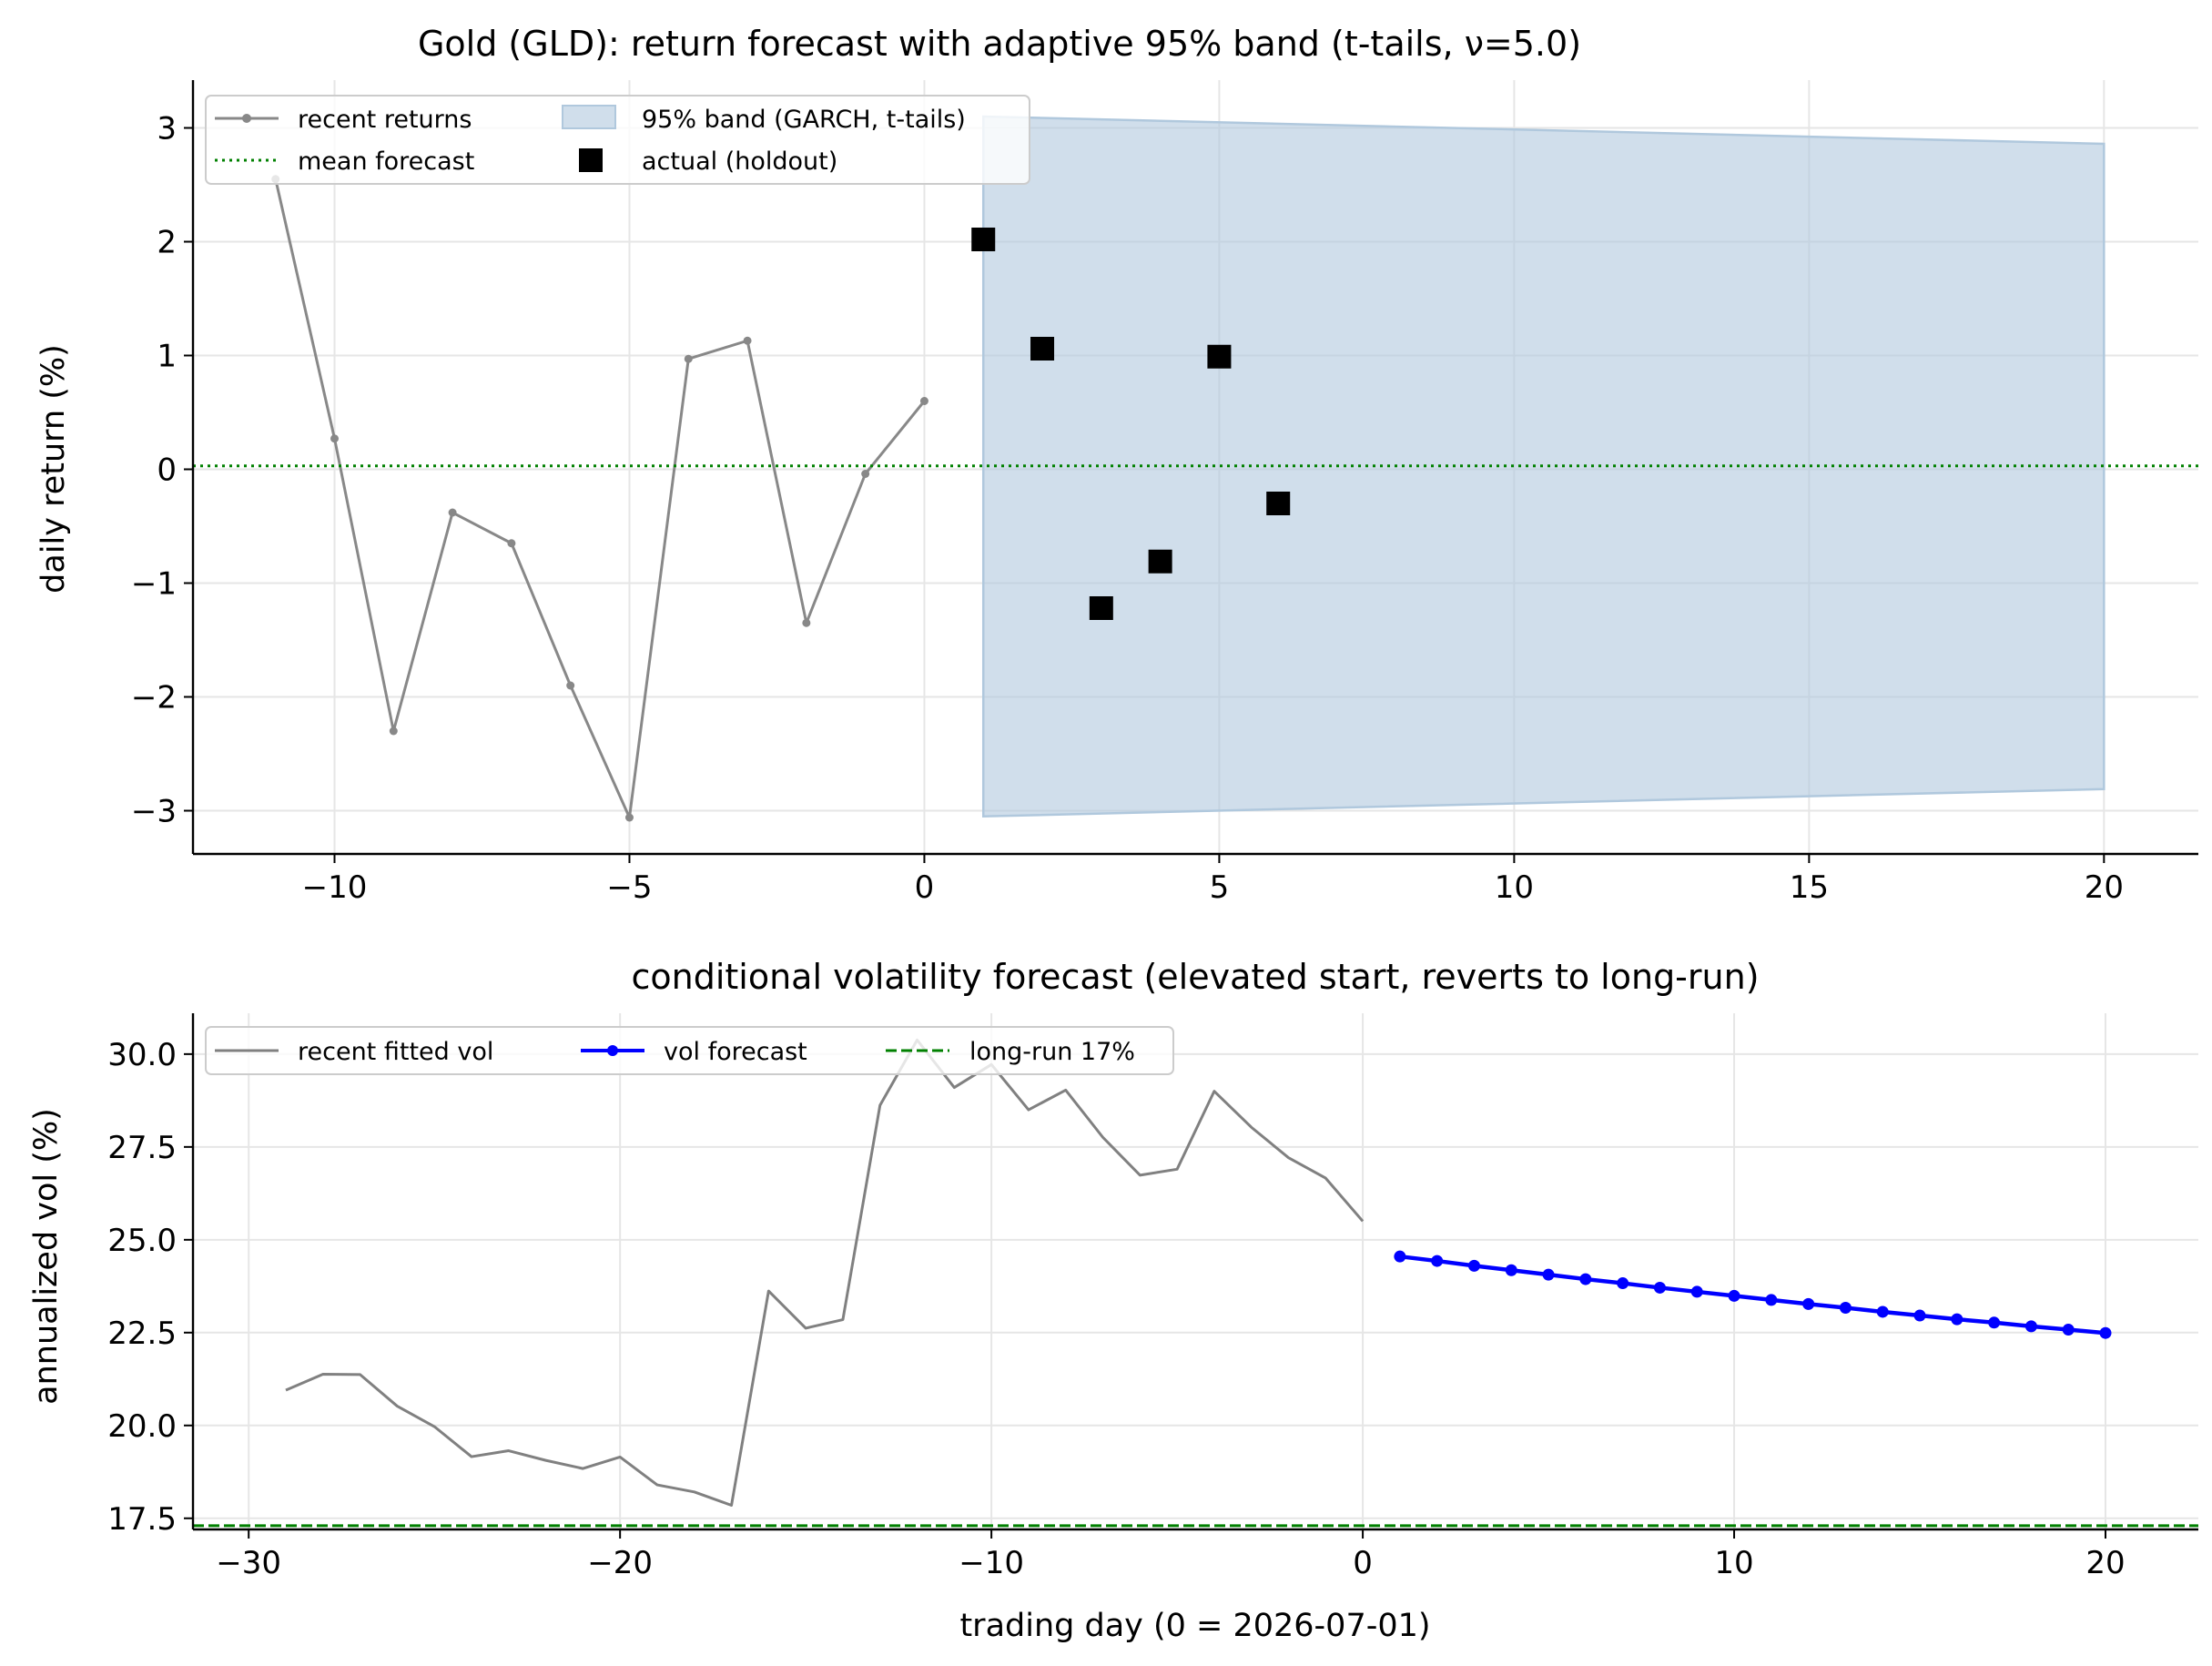 The width and height of the screenshot is (2212, 1666). I want to click on returns-y-tick-label: 2, so click(167, 243).